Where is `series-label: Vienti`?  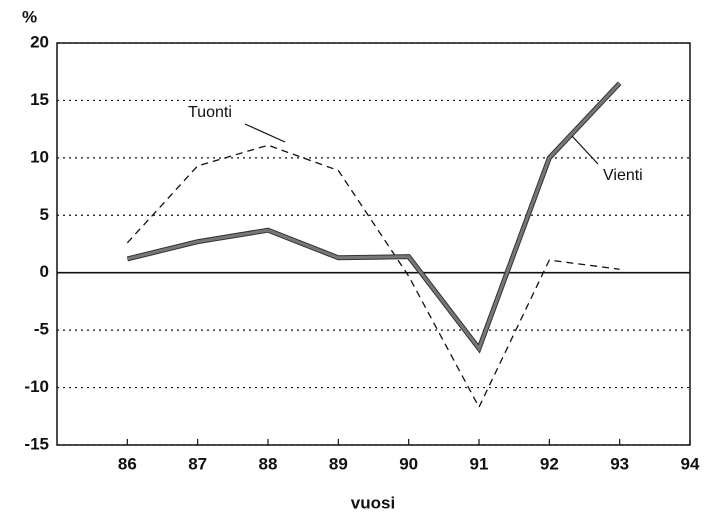 series-label: Vienti is located at coordinates (623, 175).